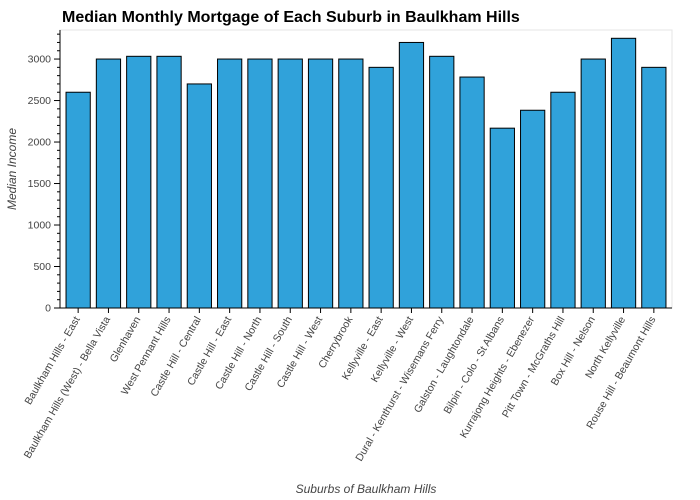 This screenshot has width=700, height=500. What do you see at coordinates (40, 184) in the screenshot?
I see `y-tick-label: 1500` at bounding box center [40, 184].